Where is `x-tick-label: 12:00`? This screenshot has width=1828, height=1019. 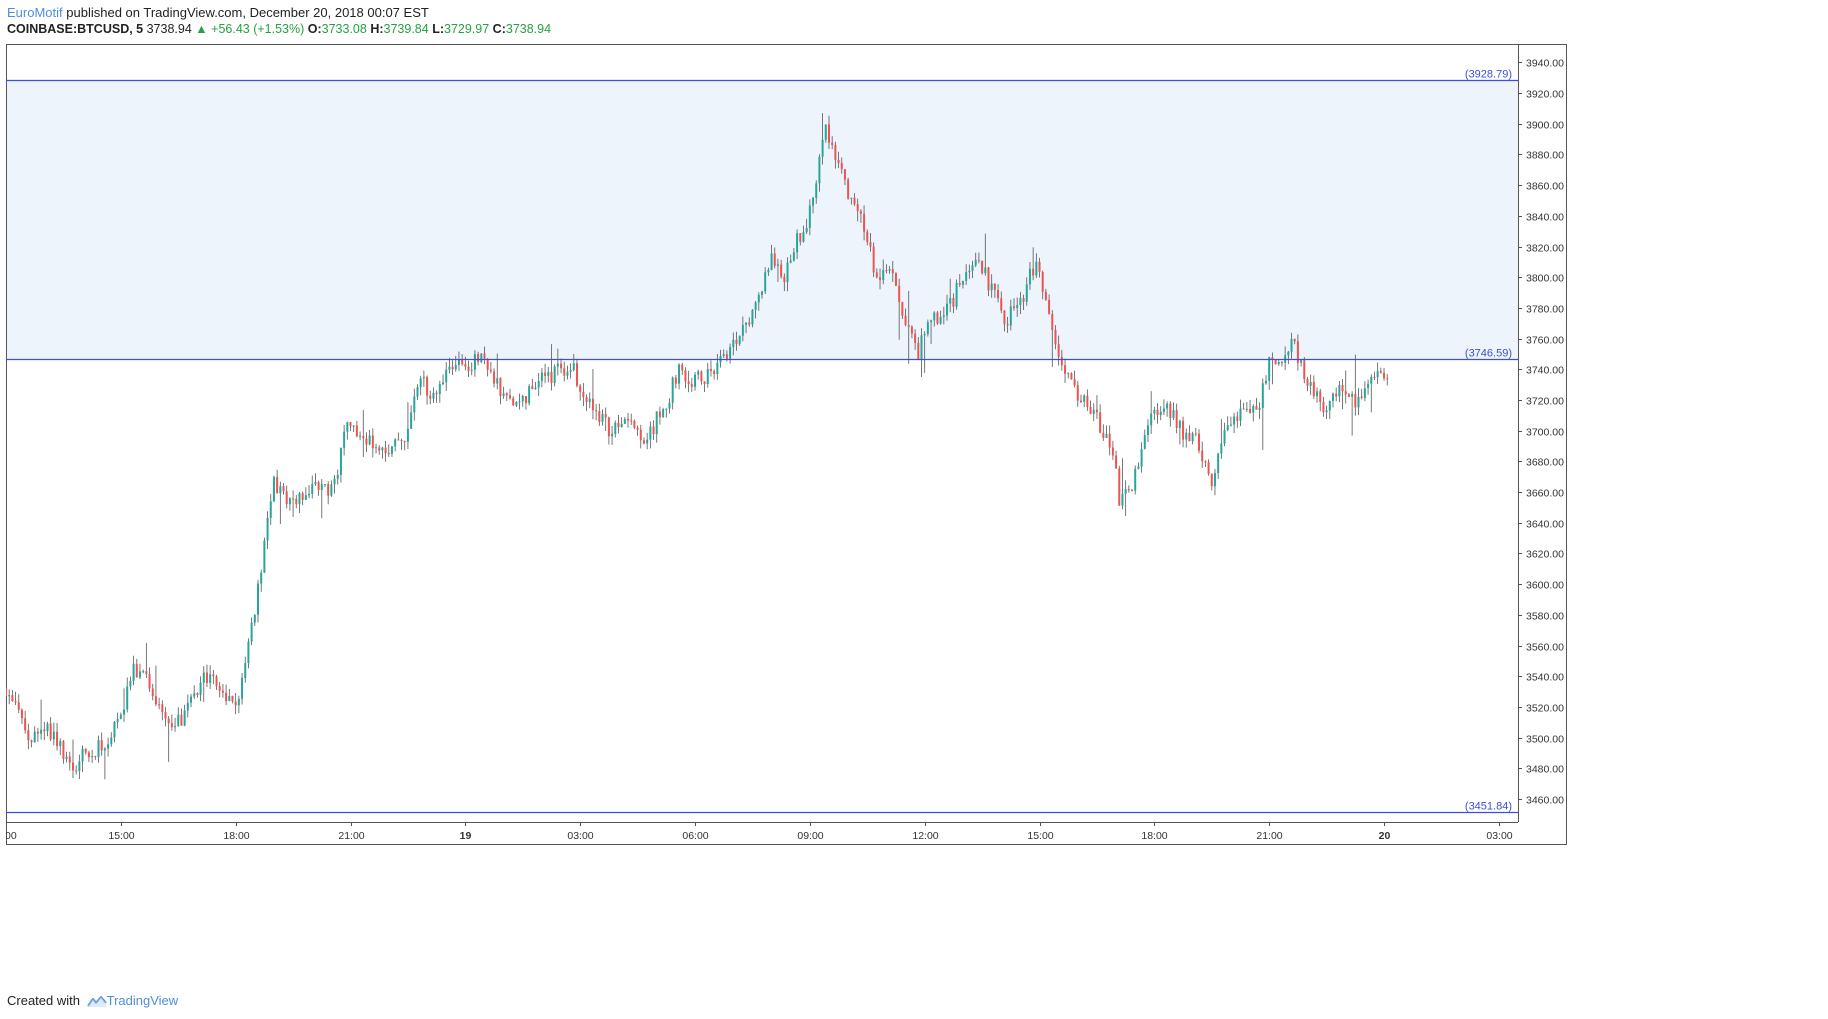 x-tick-label: 12:00 is located at coordinates (925, 836).